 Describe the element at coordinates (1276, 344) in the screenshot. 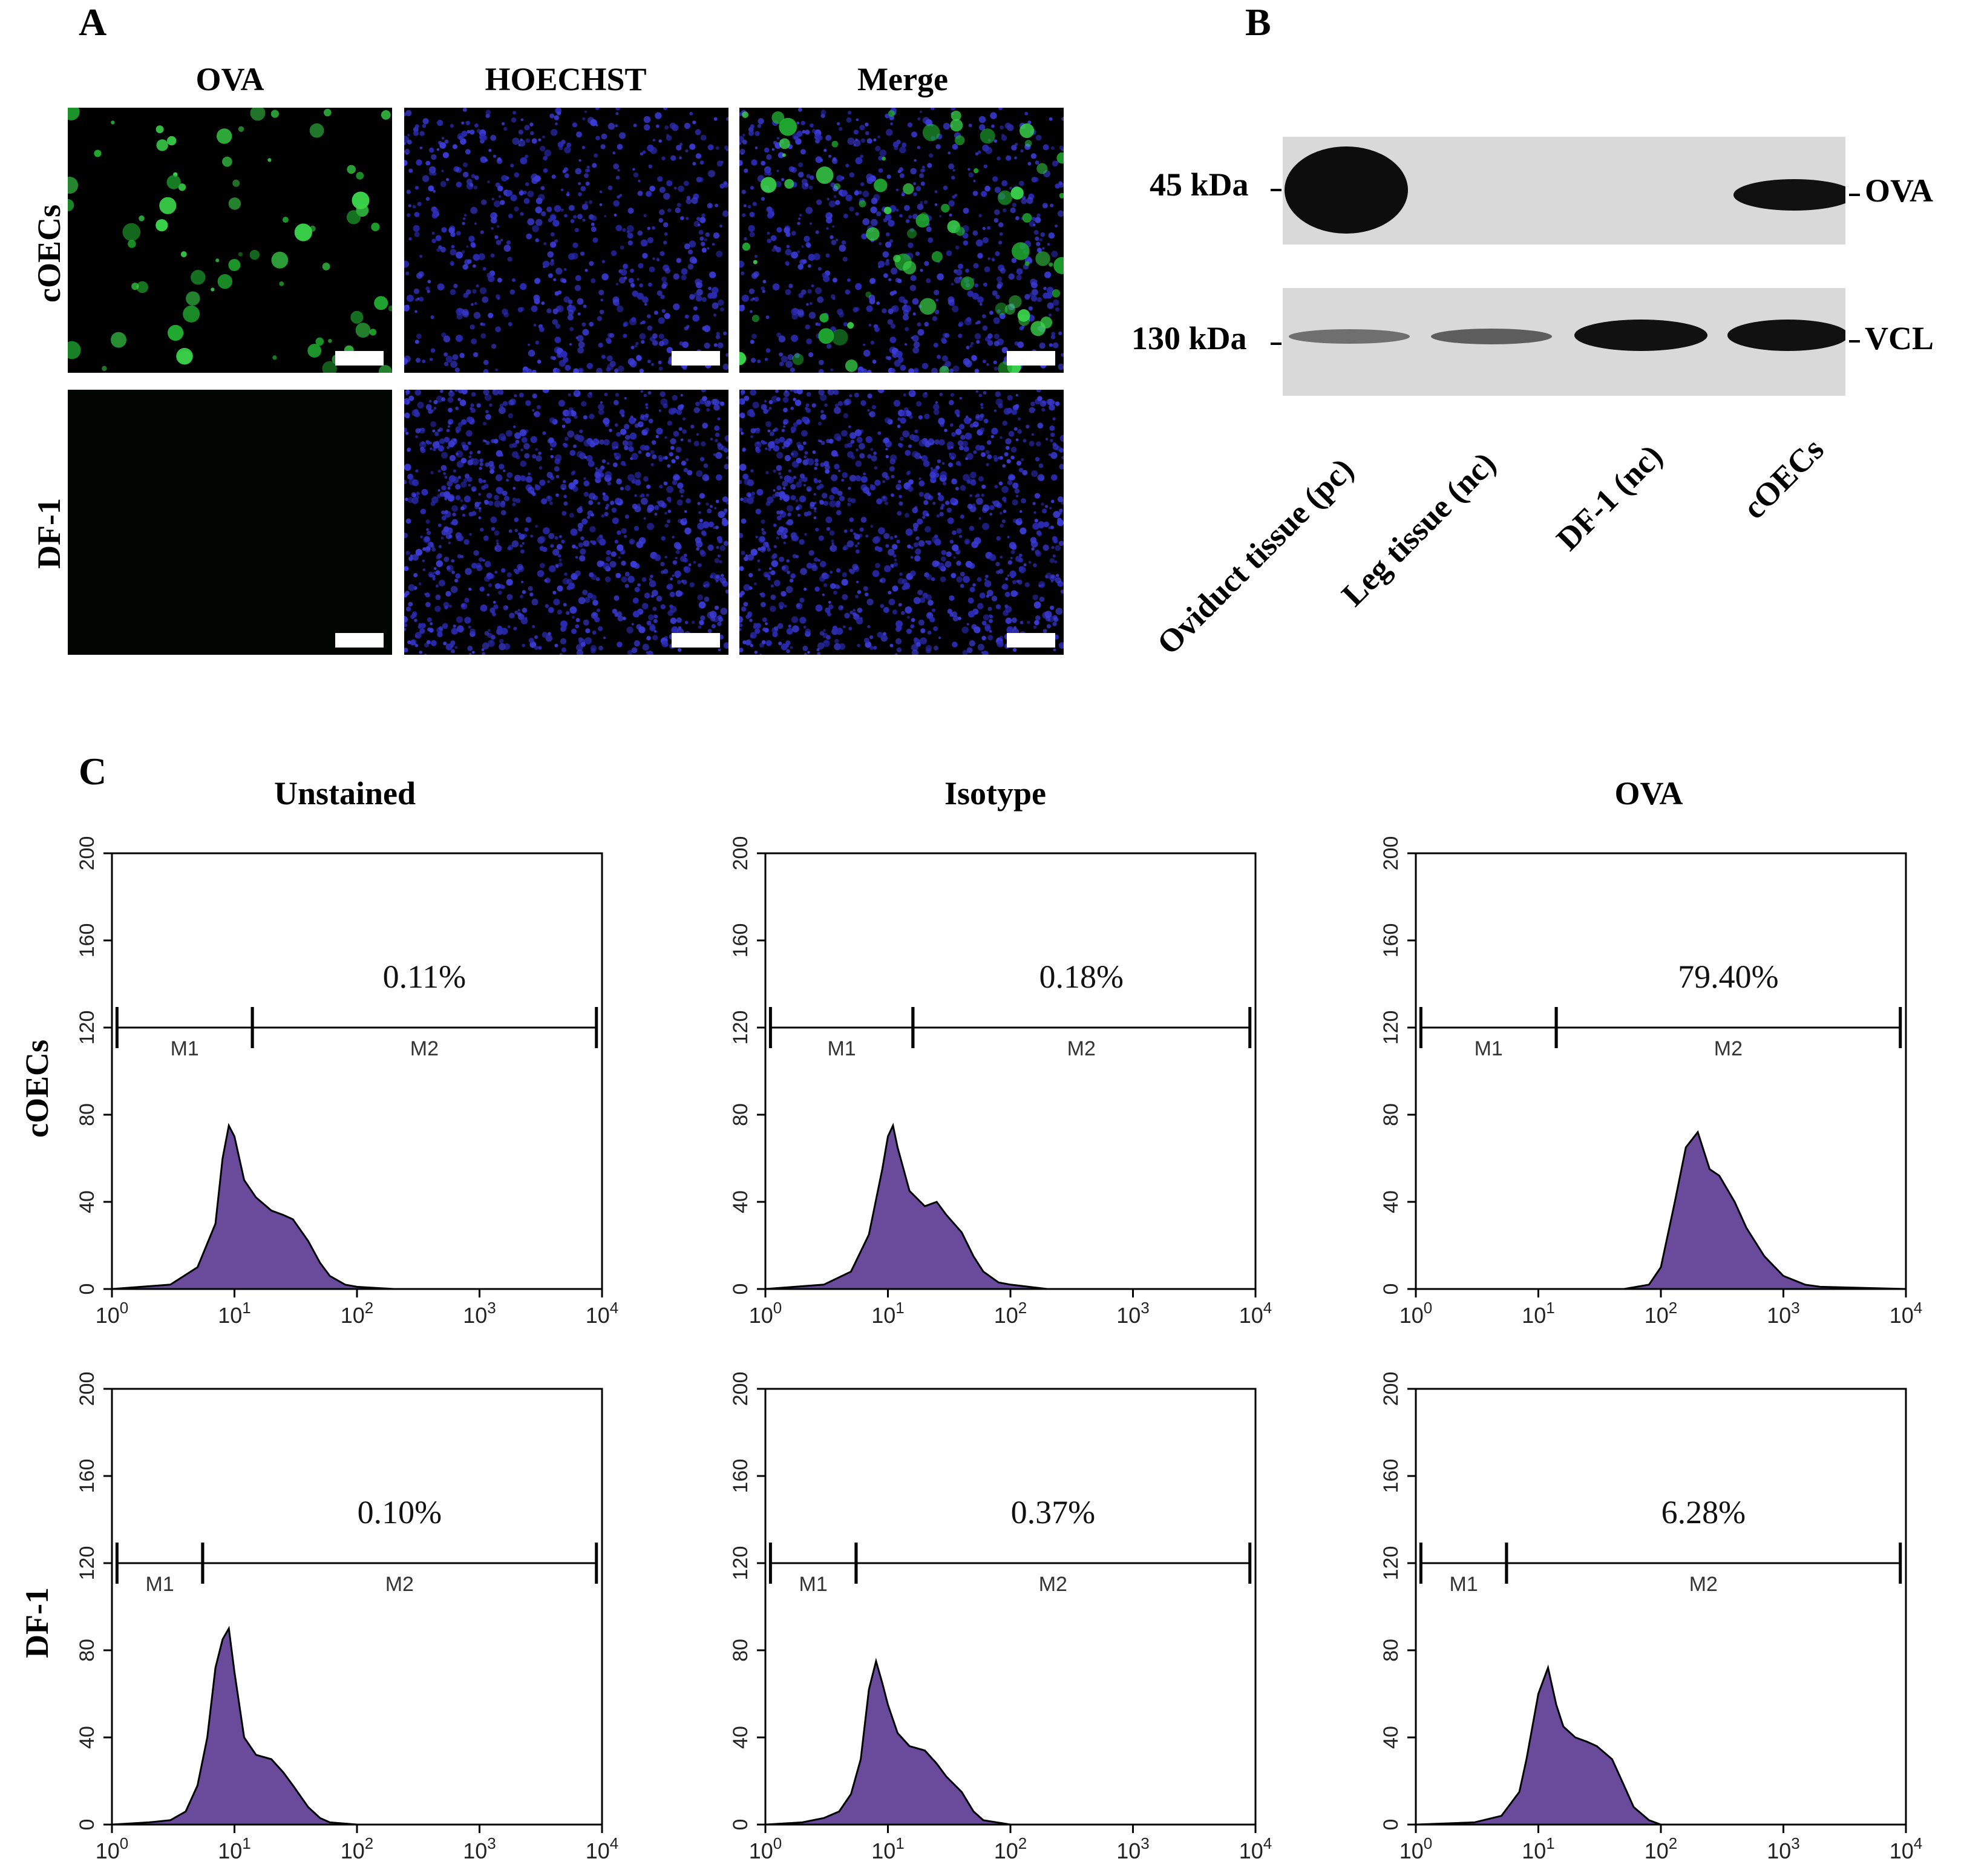

I see `marker-tick` at that location.